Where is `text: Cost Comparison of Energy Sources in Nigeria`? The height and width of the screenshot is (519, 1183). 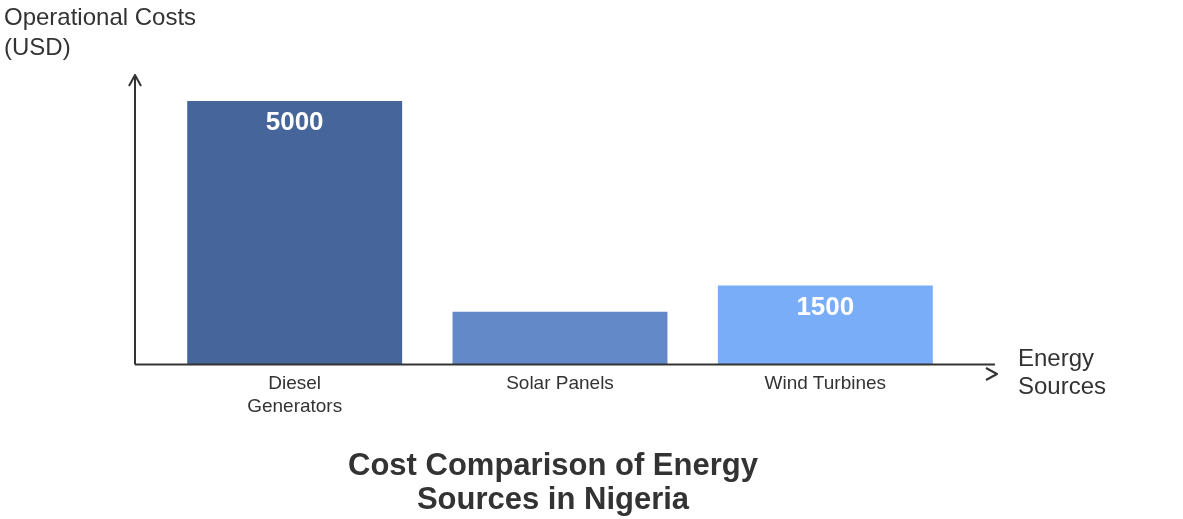
text: Cost Comparison of Energy Sources in Nigeria is located at coordinates (553, 481).